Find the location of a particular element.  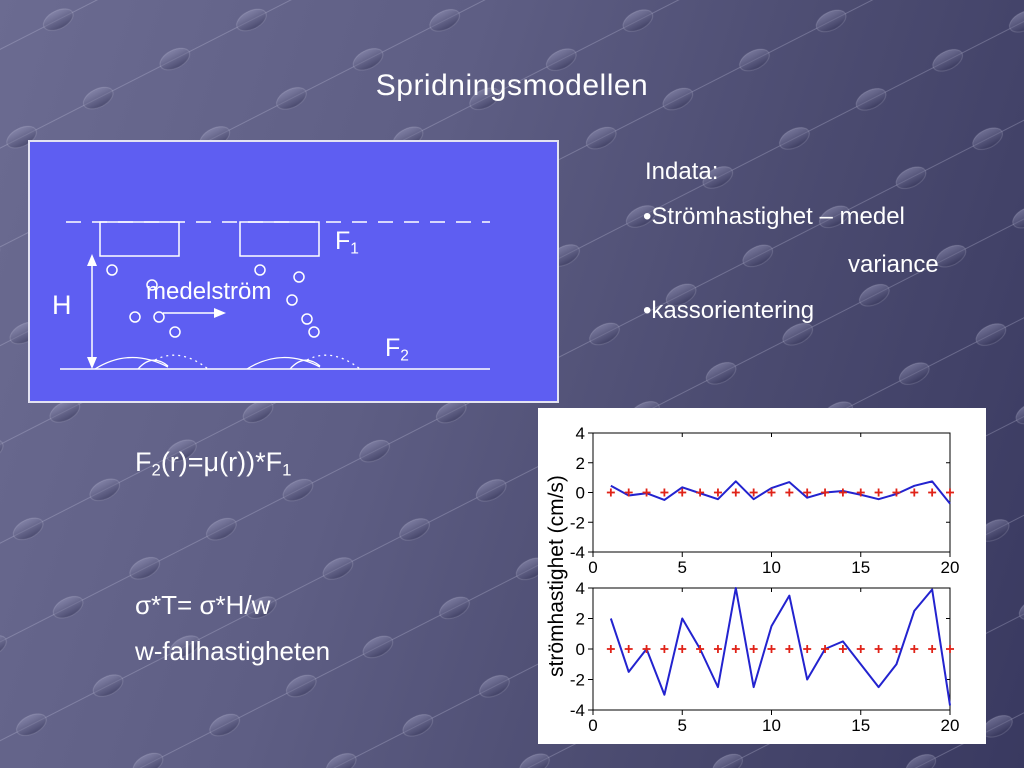

arrowhead-up-icon is located at coordinates (92, 260).